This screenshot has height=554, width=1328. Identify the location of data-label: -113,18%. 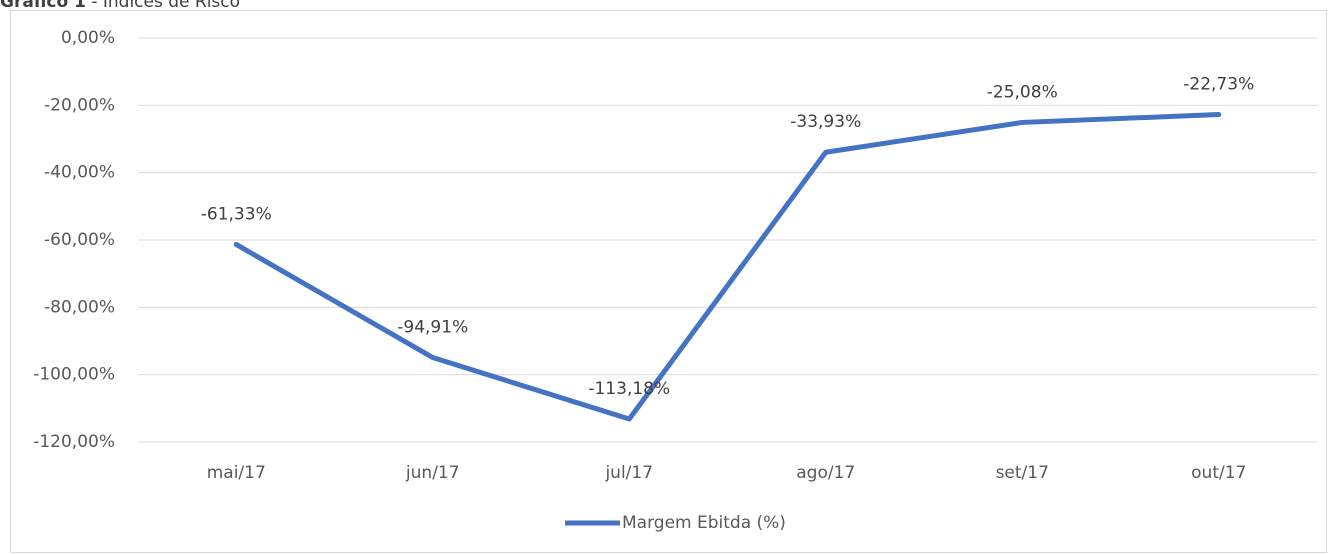
(629, 389).